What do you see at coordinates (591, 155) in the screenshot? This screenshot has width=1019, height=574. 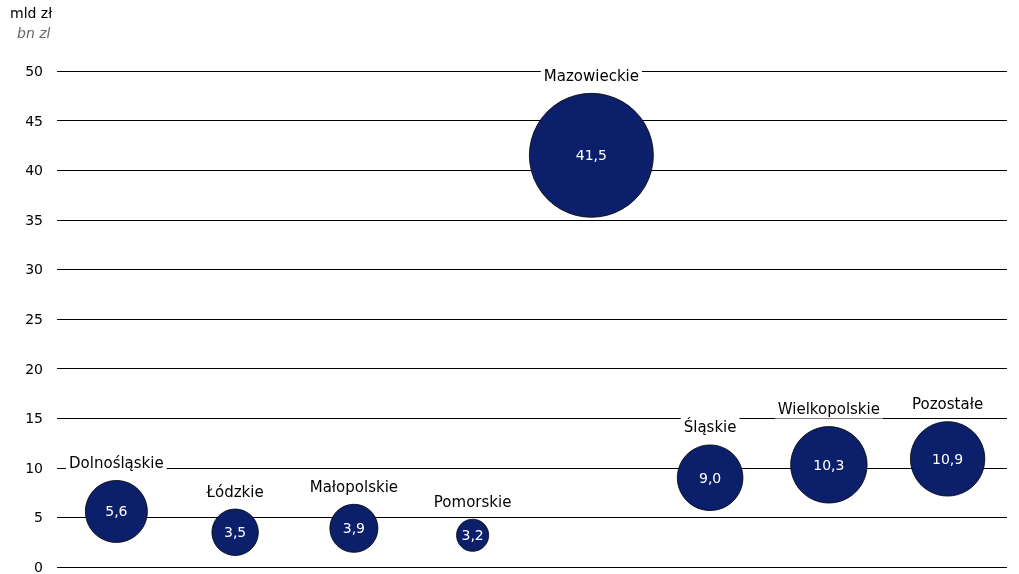 I see `data-label: 41,5` at bounding box center [591, 155].